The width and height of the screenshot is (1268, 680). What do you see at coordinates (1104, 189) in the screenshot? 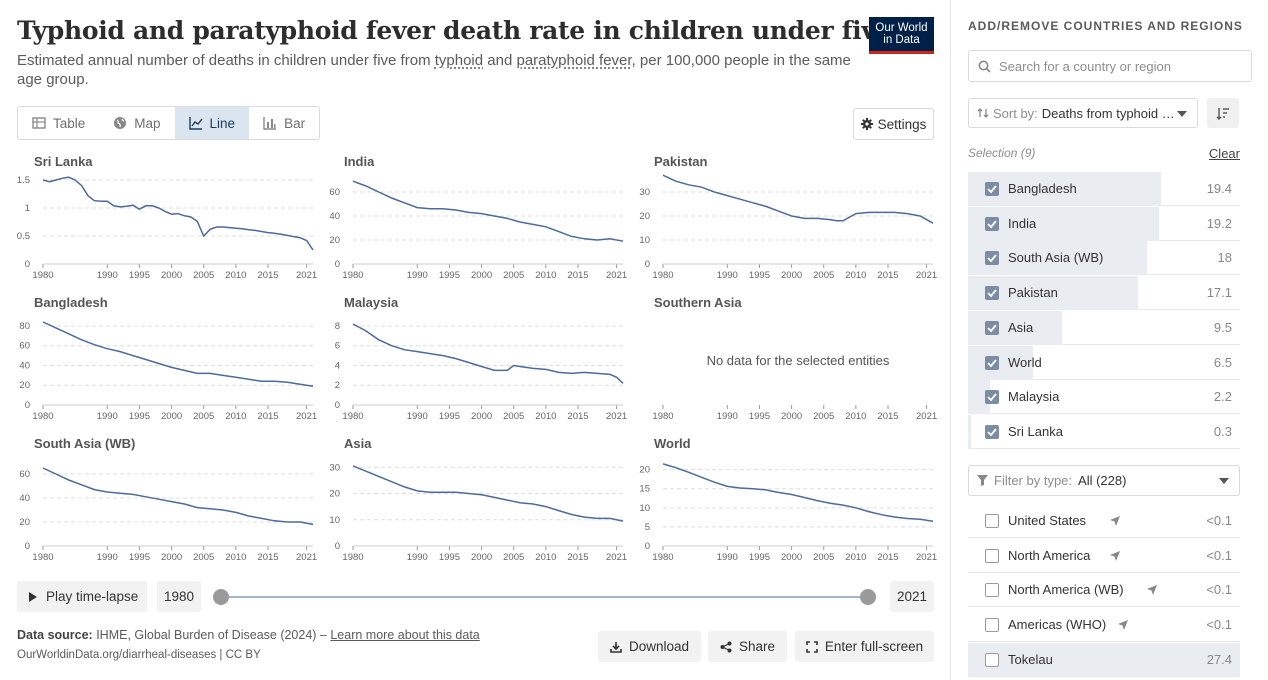
I see `entity-row: Bangladesh 19.4` at bounding box center [1104, 189].